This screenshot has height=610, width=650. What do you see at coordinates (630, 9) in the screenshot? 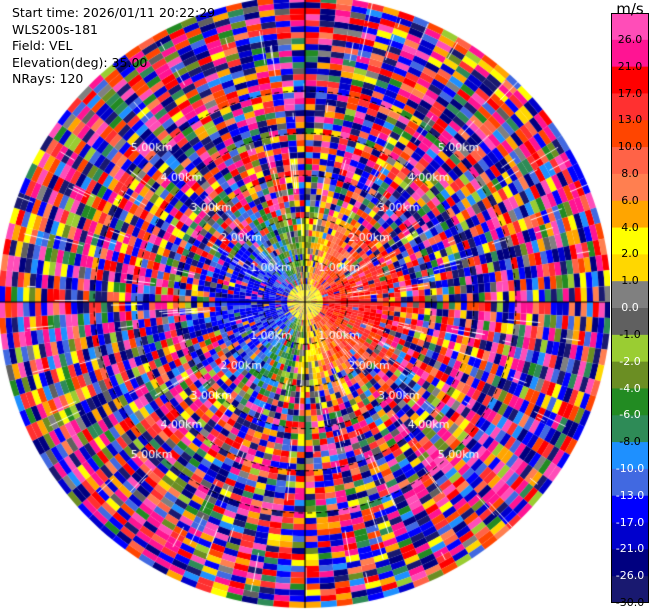
I see `colorbar-unit-label: m/s` at bounding box center [630, 9].